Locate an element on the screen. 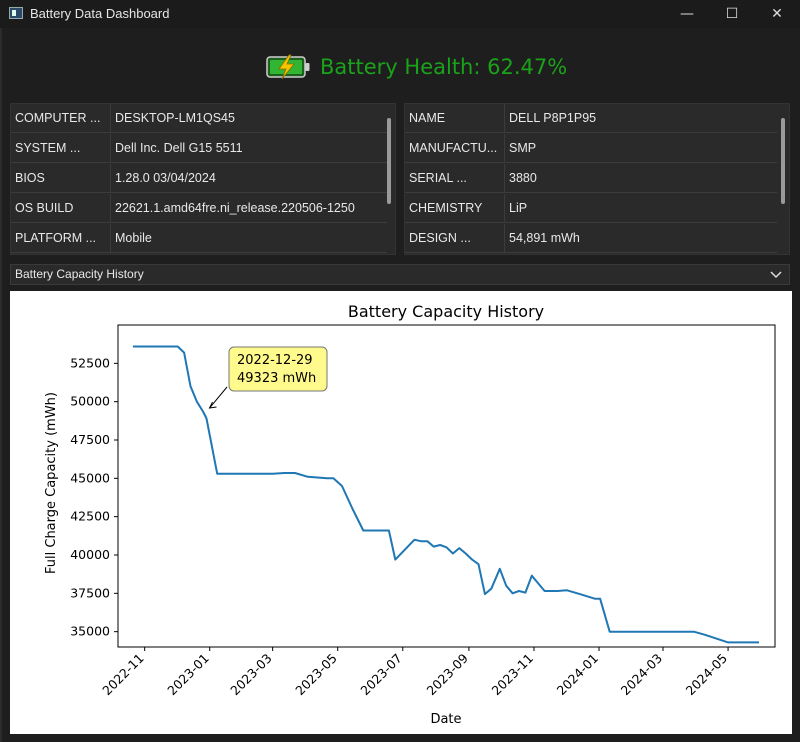  row-value: LiP is located at coordinates (518, 208).